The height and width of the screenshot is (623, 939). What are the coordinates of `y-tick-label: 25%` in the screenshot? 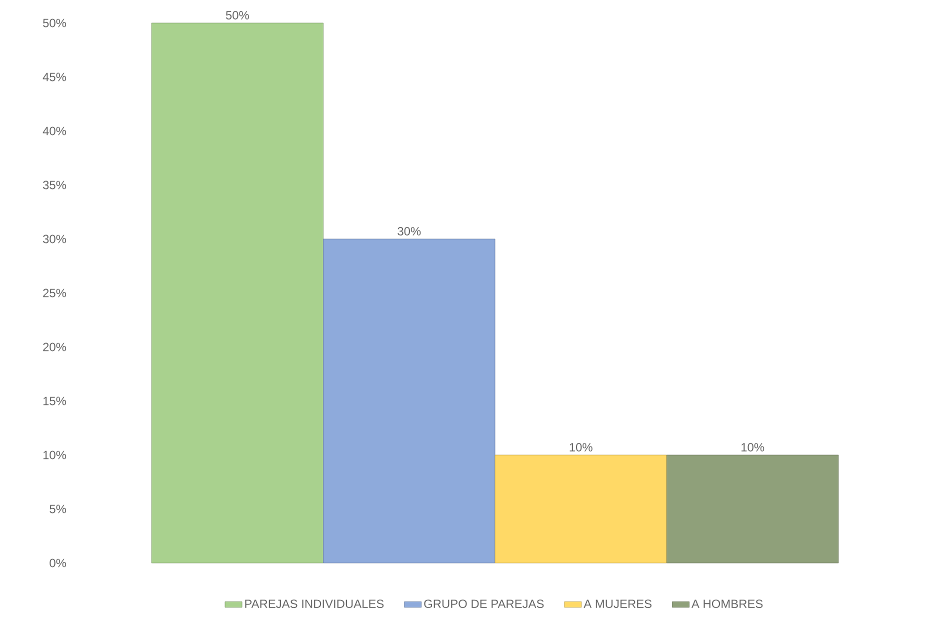 It's located at (54, 293).